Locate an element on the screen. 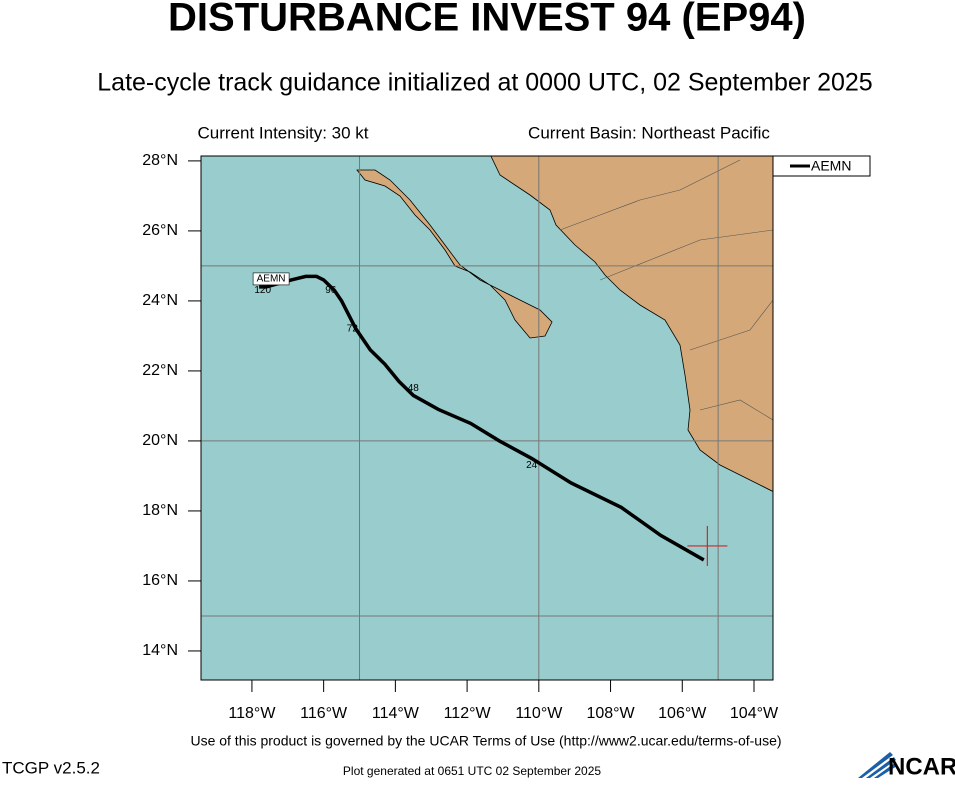 The height and width of the screenshot is (785, 955). y-tick-label: 26°N is located at coordinates (160, 230).